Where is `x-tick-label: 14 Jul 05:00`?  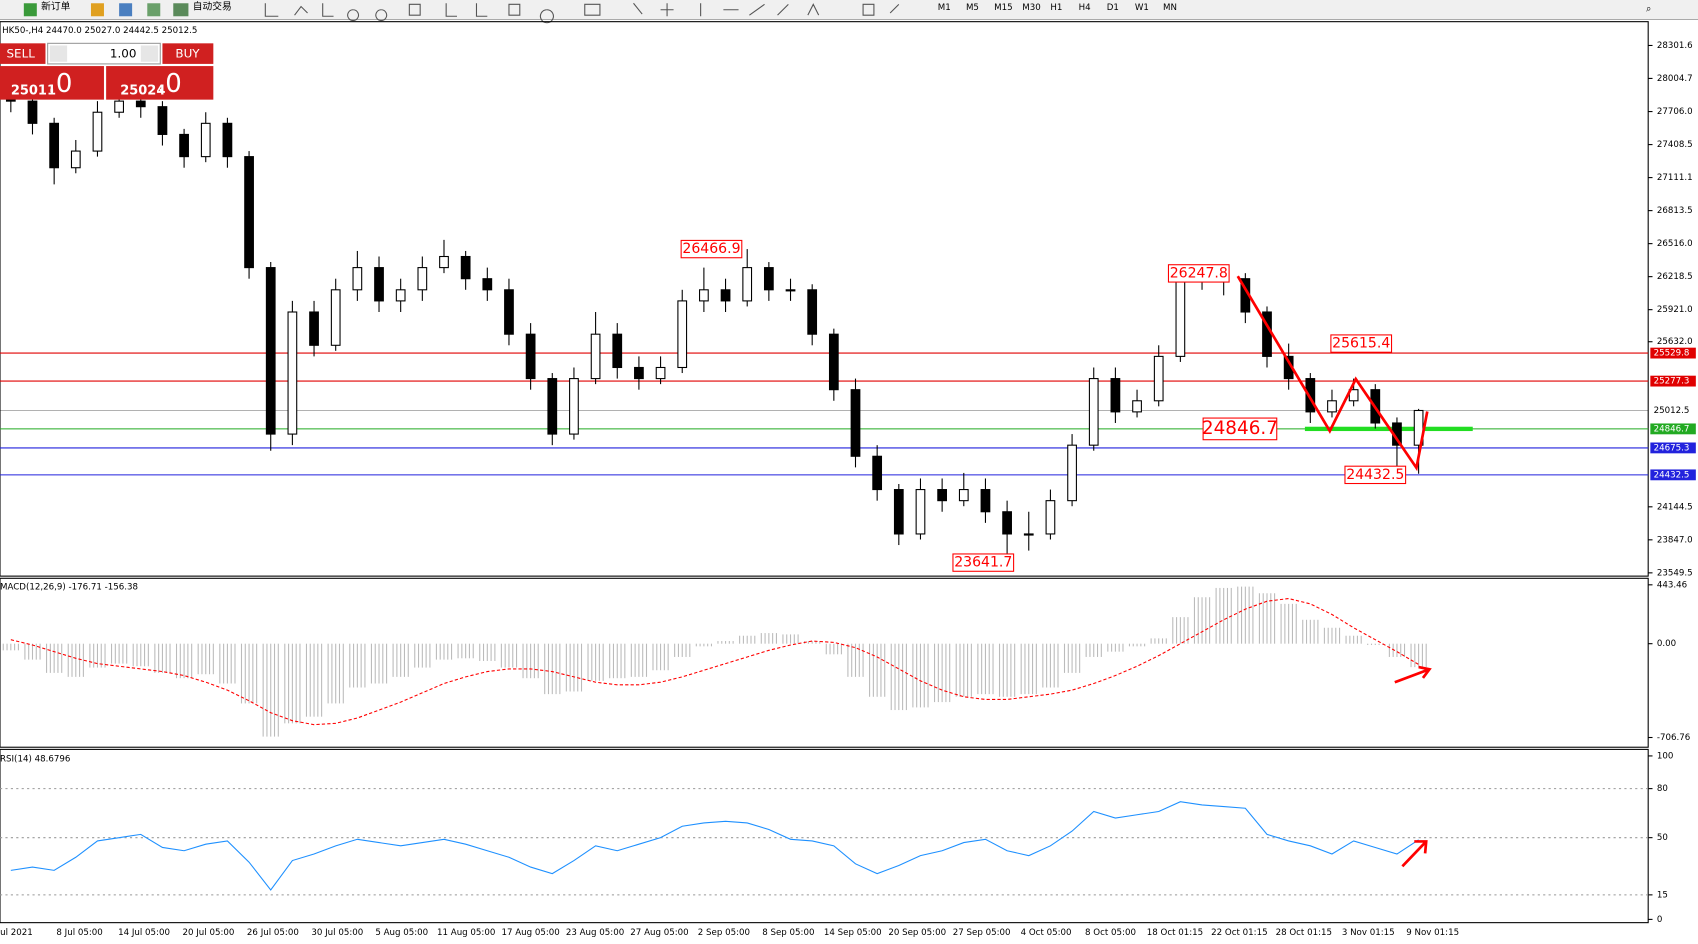 x-tick-label: 14 Jul 05:00 is located at coordinates (144, 933).